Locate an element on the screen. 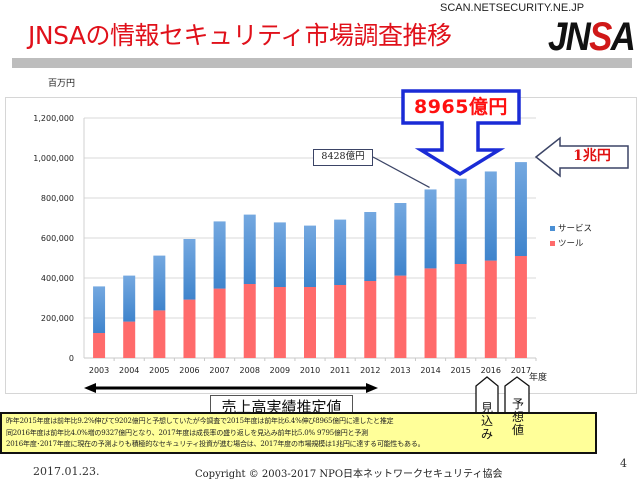 Image resolution: width=640 pixels, height=482 pixels. callout-2014-value: 8428億円 is located at coordinates (343, 157).